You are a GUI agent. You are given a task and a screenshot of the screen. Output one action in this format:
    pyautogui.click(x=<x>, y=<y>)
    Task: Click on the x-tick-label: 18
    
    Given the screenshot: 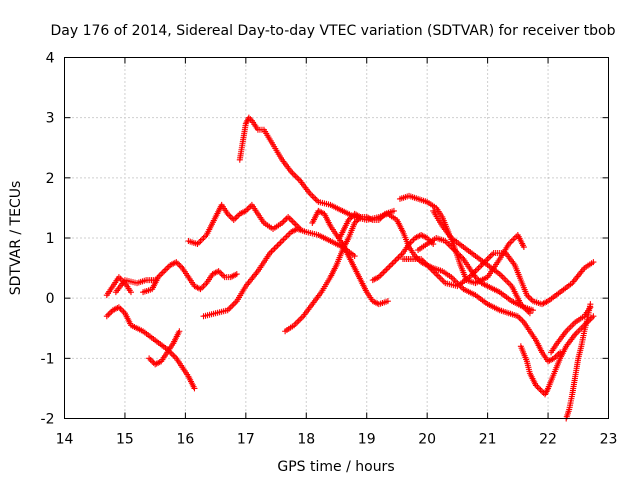 What is the action you would take?
    pyautogui.click(x=306, y=440)
    